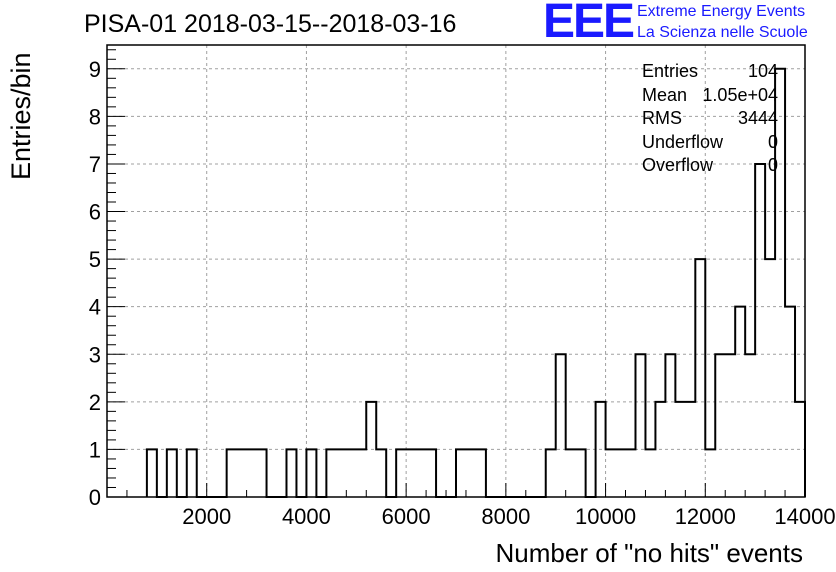  I want to click on stat-value: 1.05e+04, so click(740, 94).